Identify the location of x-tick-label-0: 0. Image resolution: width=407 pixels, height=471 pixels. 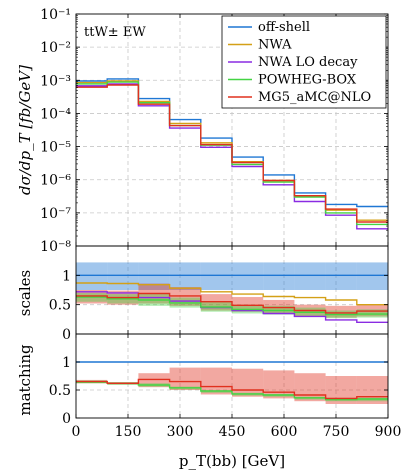
(76, 432).